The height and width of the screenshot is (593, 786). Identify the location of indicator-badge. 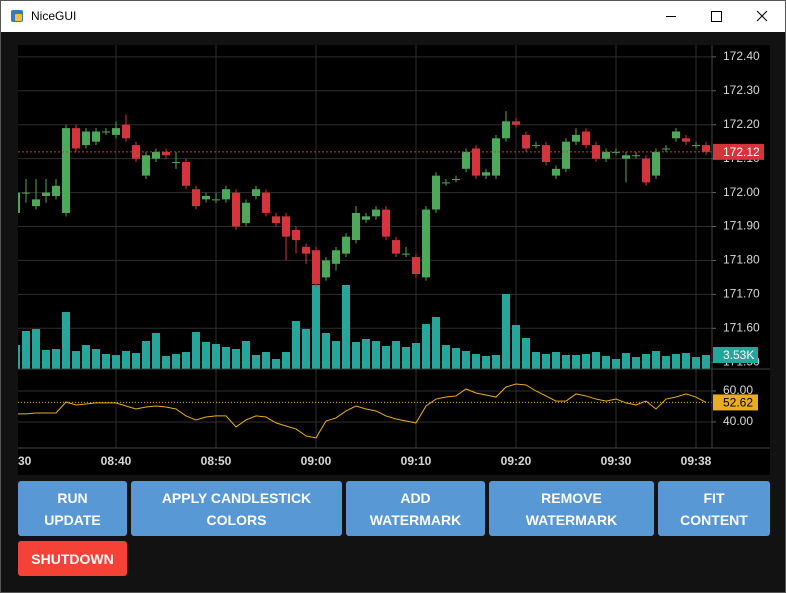
(735, 402).